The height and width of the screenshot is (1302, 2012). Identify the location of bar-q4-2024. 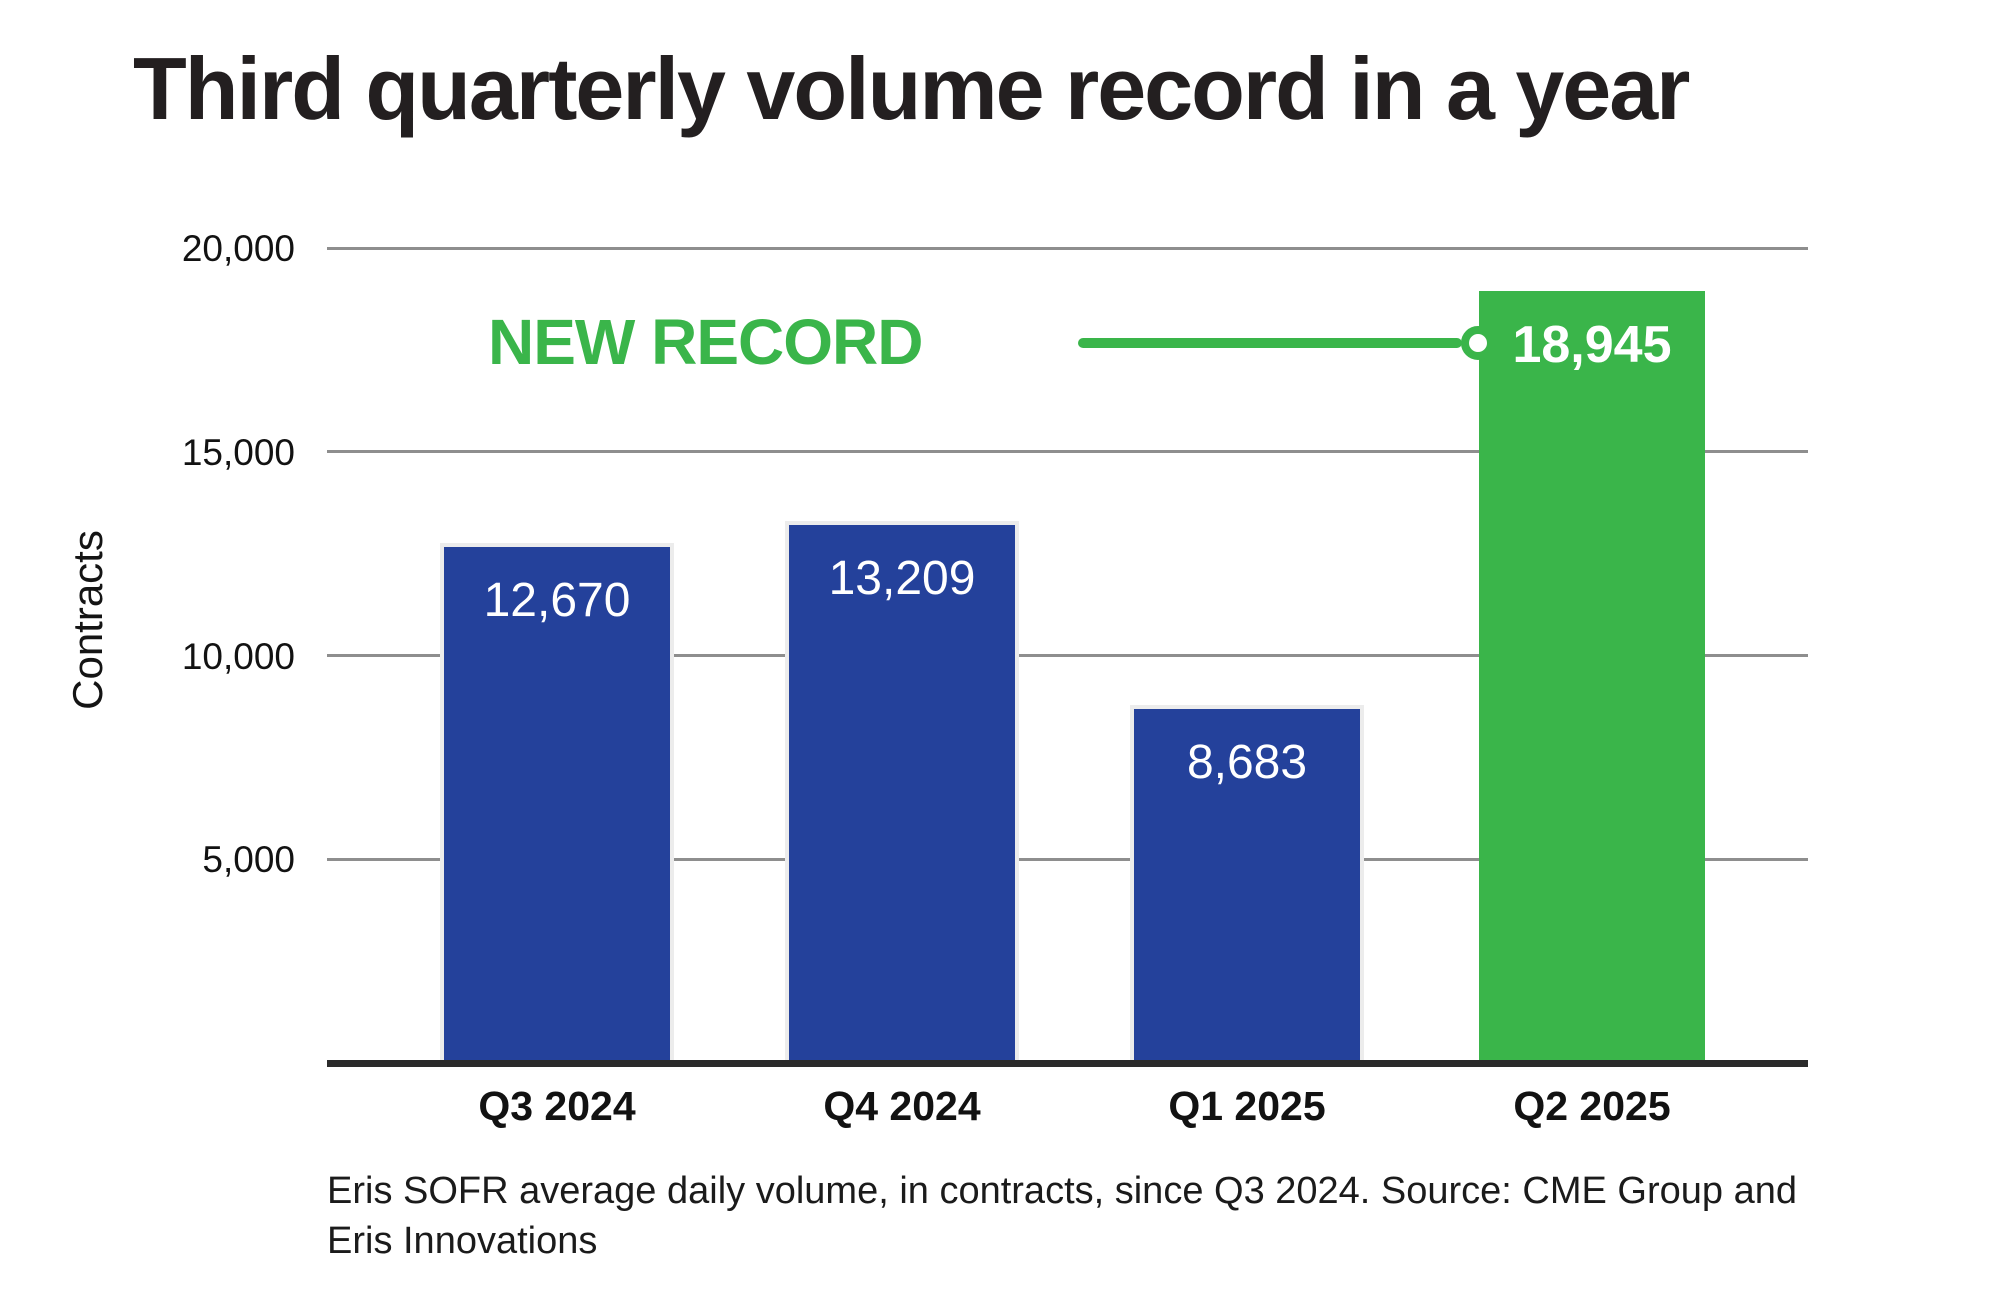
(902, 793).